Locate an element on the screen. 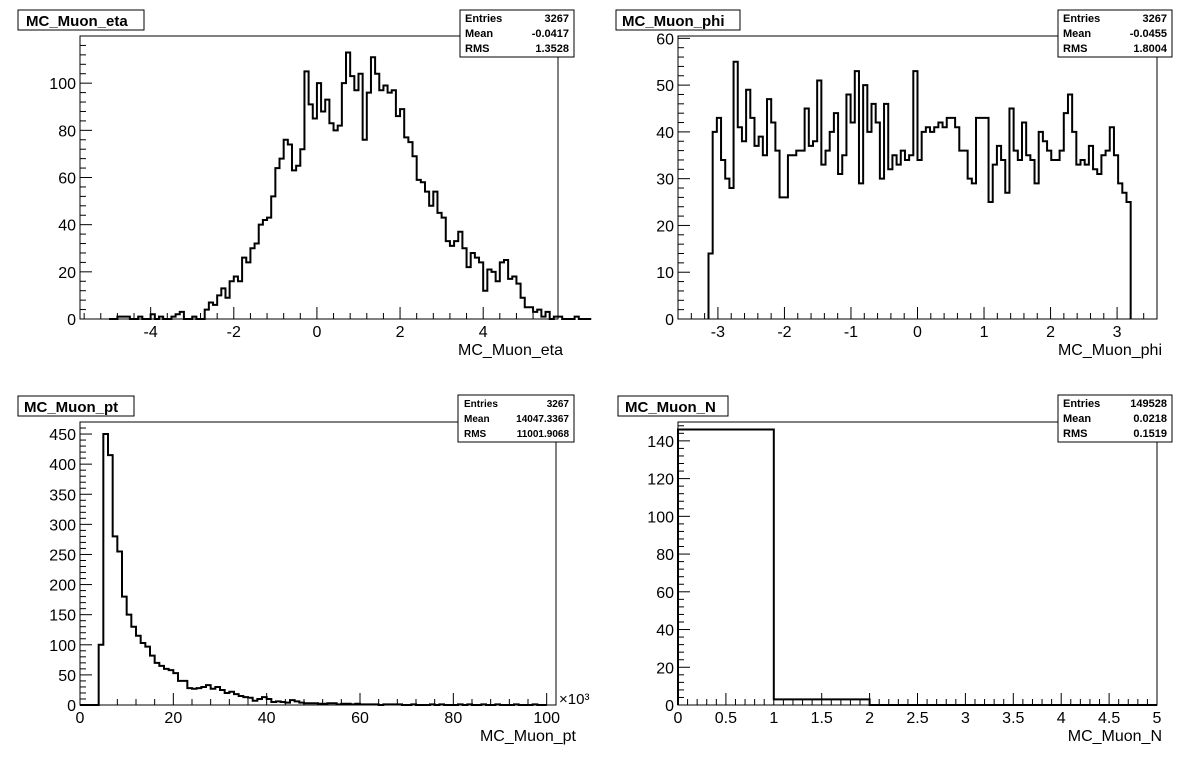 The width and height of the screenshot is (1196, 772). x-tick-label: 40 is located at coordinates (267, 718).